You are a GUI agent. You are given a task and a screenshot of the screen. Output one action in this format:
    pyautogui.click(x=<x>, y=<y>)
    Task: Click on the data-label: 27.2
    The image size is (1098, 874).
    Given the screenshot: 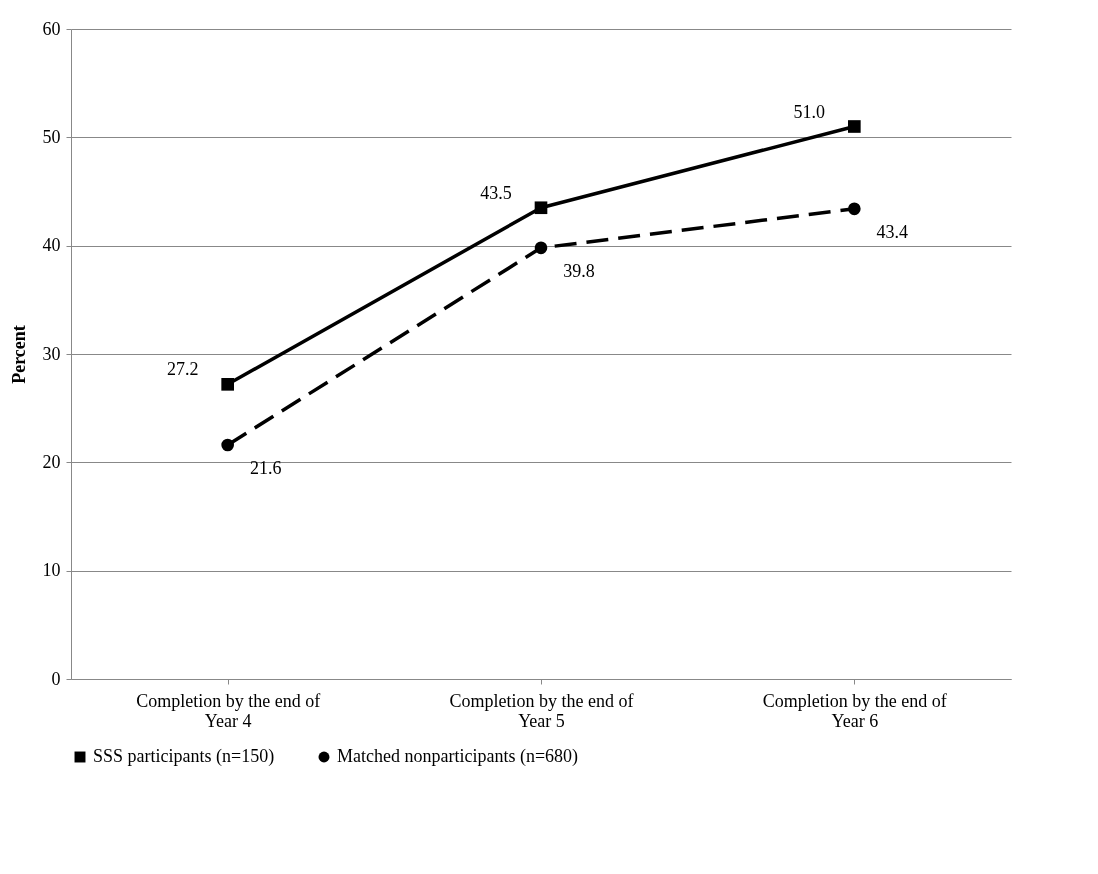 What is the action you would take?
    pyautogui.click(x=182, y=369)
    